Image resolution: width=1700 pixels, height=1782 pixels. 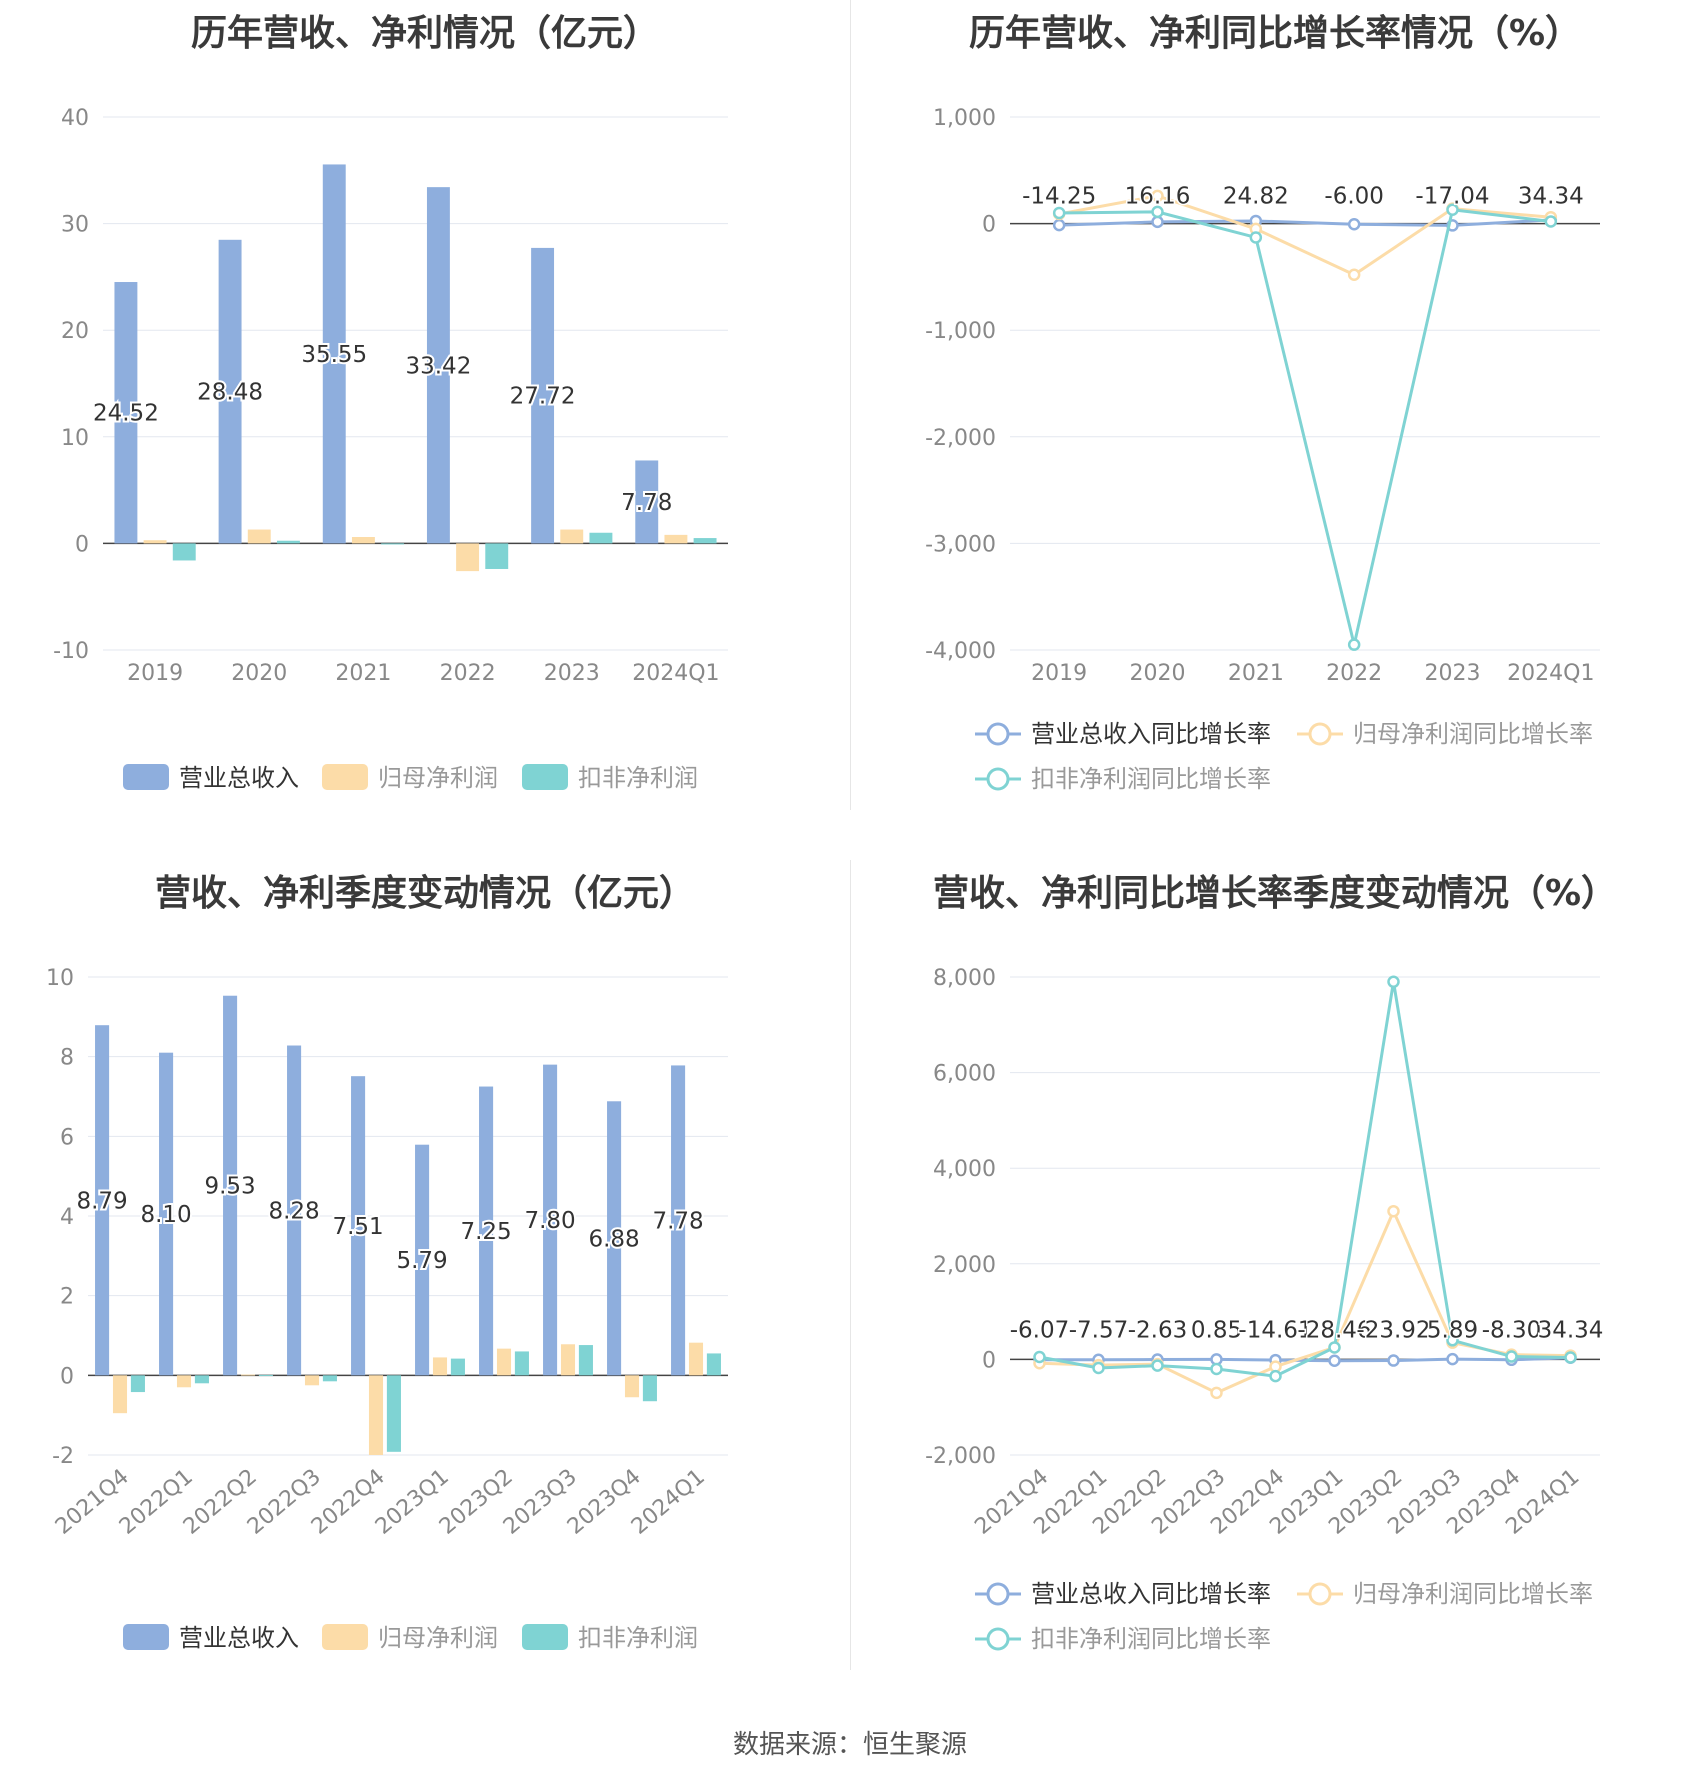 I want to click on chart-title: 营收、净利季度变动情况（亿元）, so click(x=424, y=893).